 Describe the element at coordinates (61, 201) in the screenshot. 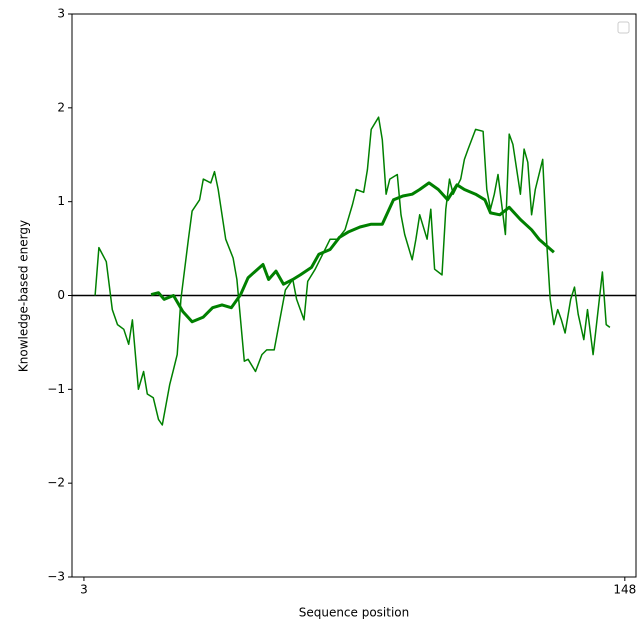

I see `y-tick-label: 1` at that location.